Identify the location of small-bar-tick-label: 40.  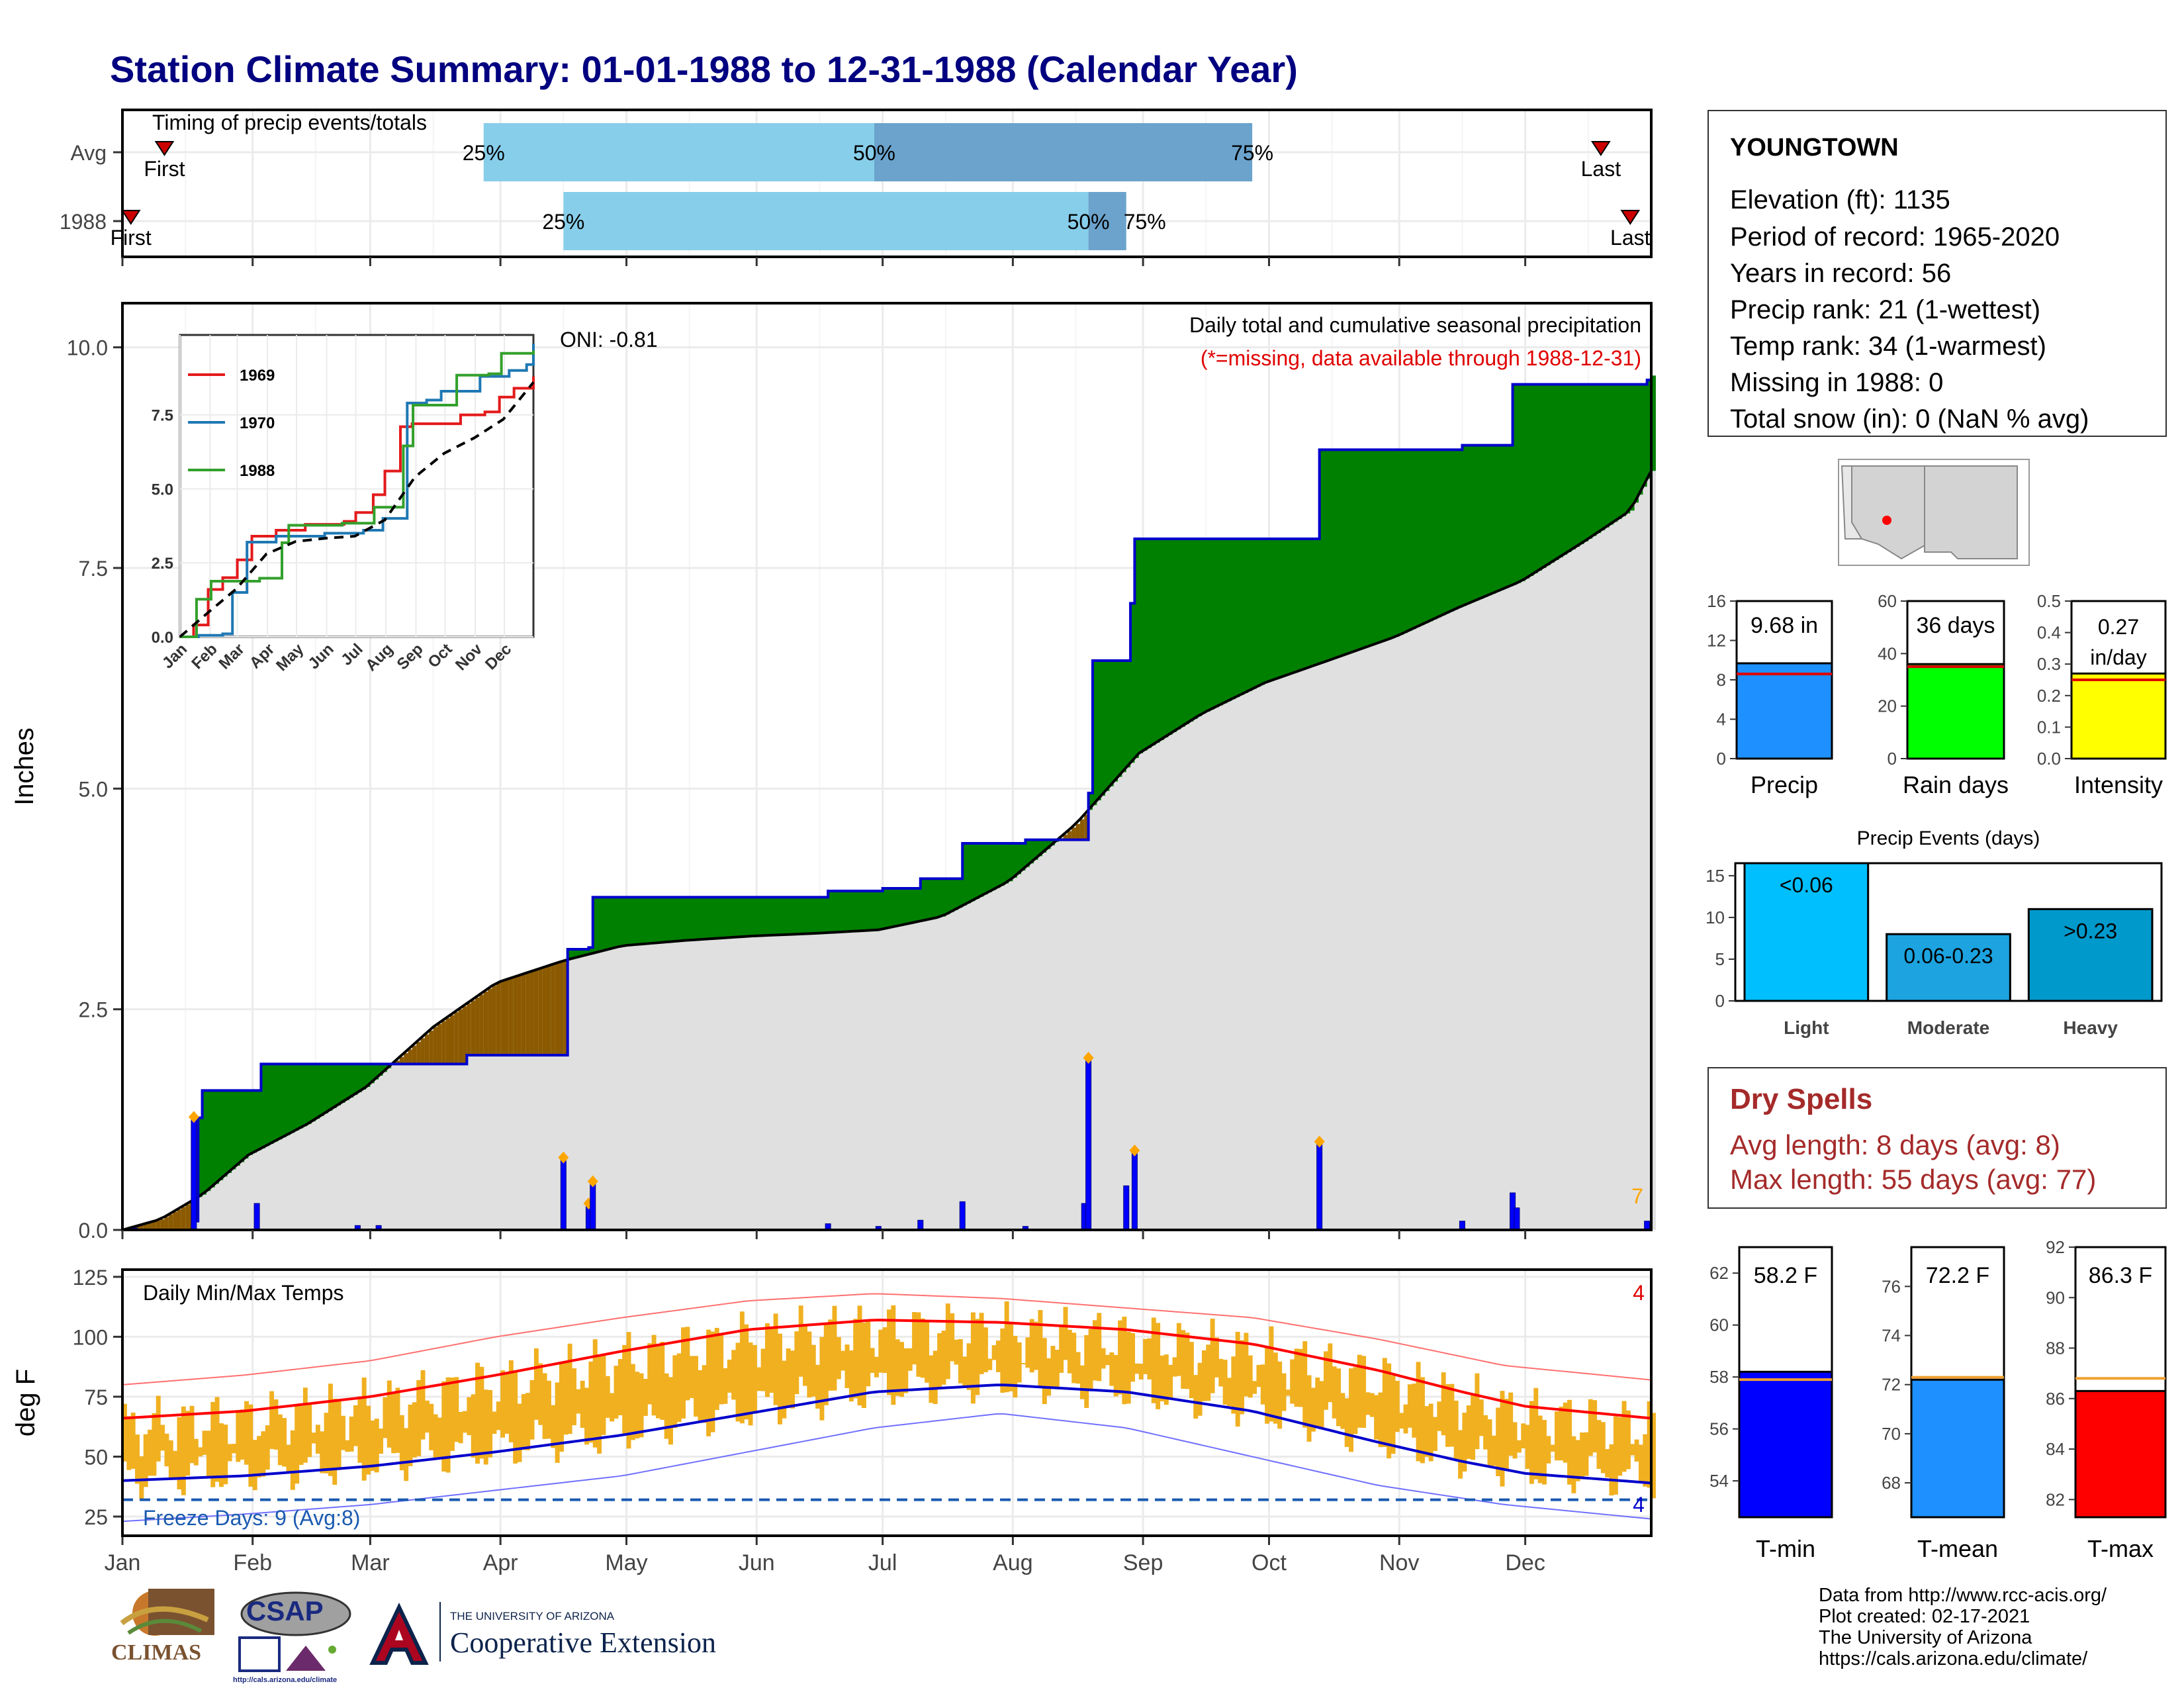
(1888, 653).